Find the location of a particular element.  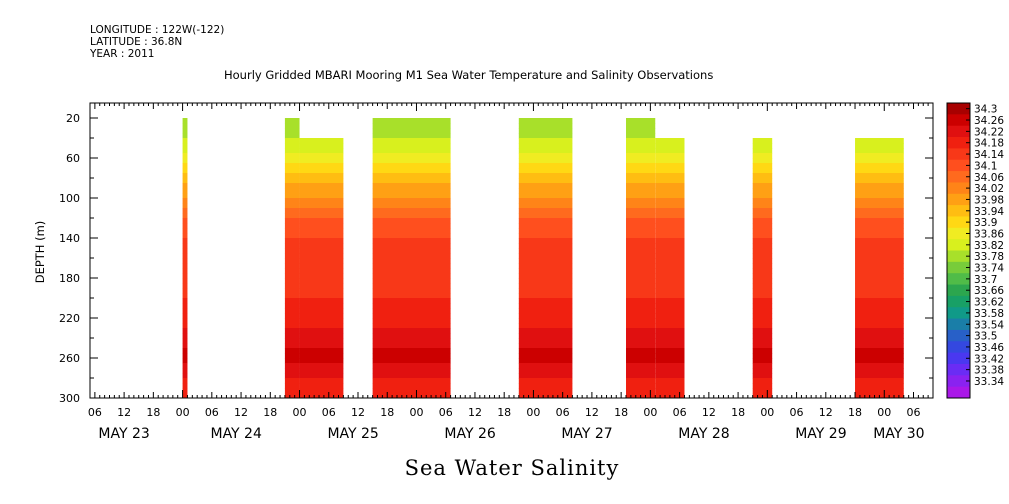

x-hour-label: 06 is located at coordinates (914, 412).